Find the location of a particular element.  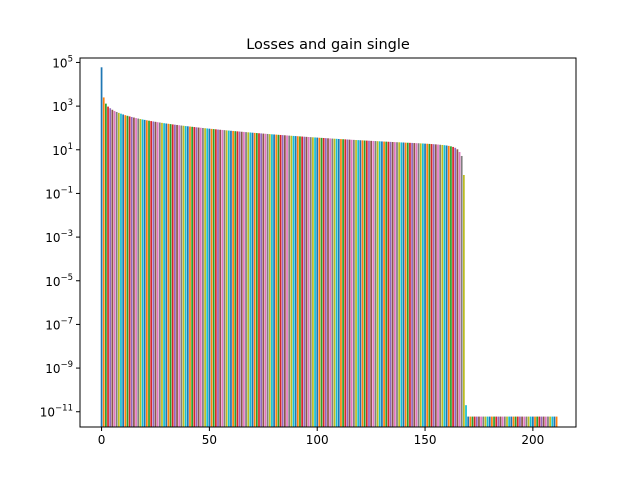

y-tick-label: 10⁻⁵ is located at coordinates (59, 281).